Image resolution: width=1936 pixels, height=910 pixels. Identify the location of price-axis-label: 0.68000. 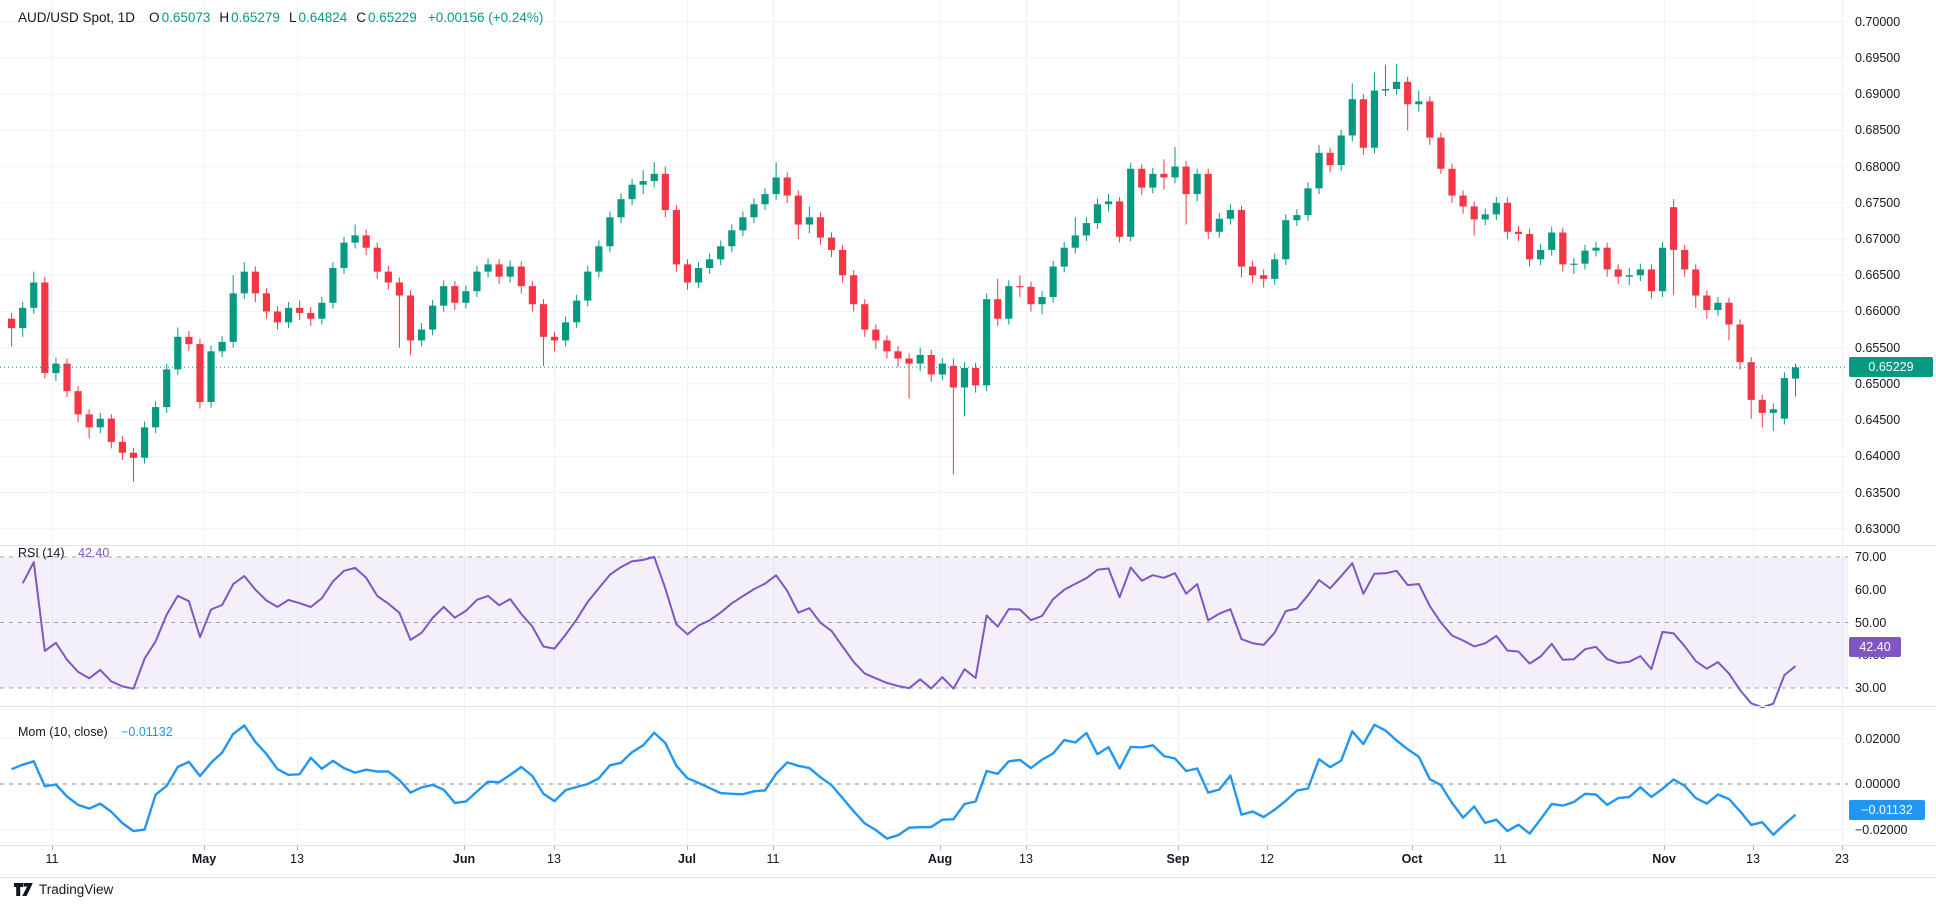
(1878, 166).